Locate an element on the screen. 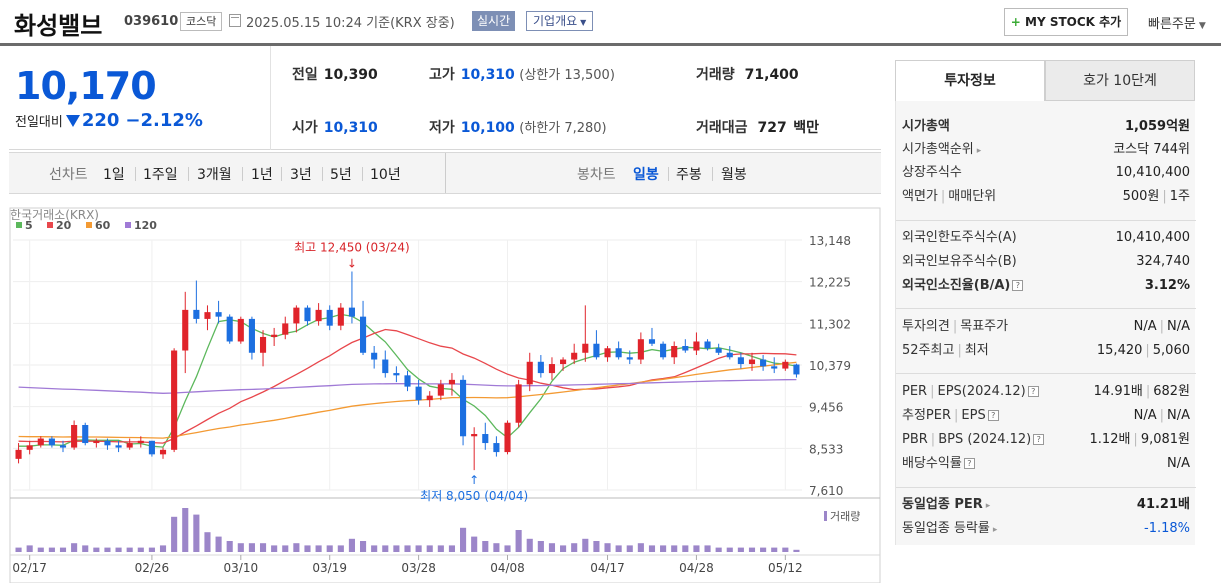 The height and width of the screenshot is (587, 1221). realtime-button: 실시간 is located at coordinates (494, 21).